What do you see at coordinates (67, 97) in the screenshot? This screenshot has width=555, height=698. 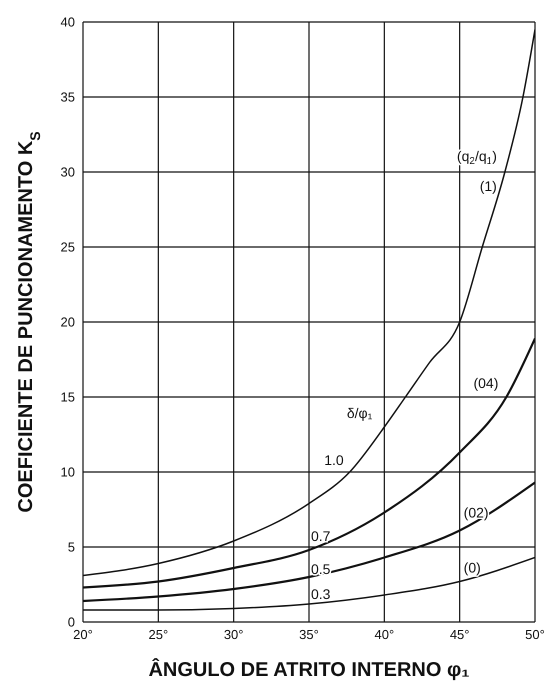 I see `y-tick-label: 35` at bounding box center [67, 97].